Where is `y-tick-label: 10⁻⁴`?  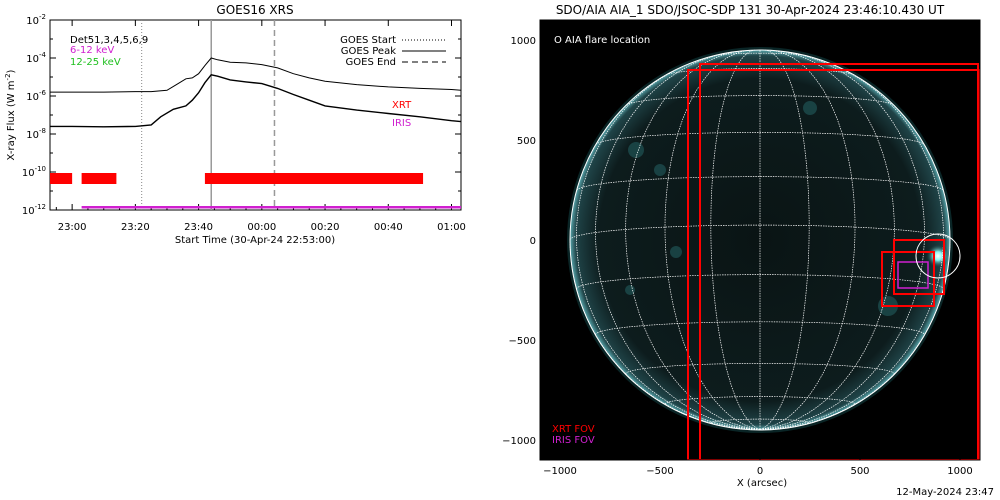
y-tick-label: 10⁻⁴ is located at coordinates (36, 58).